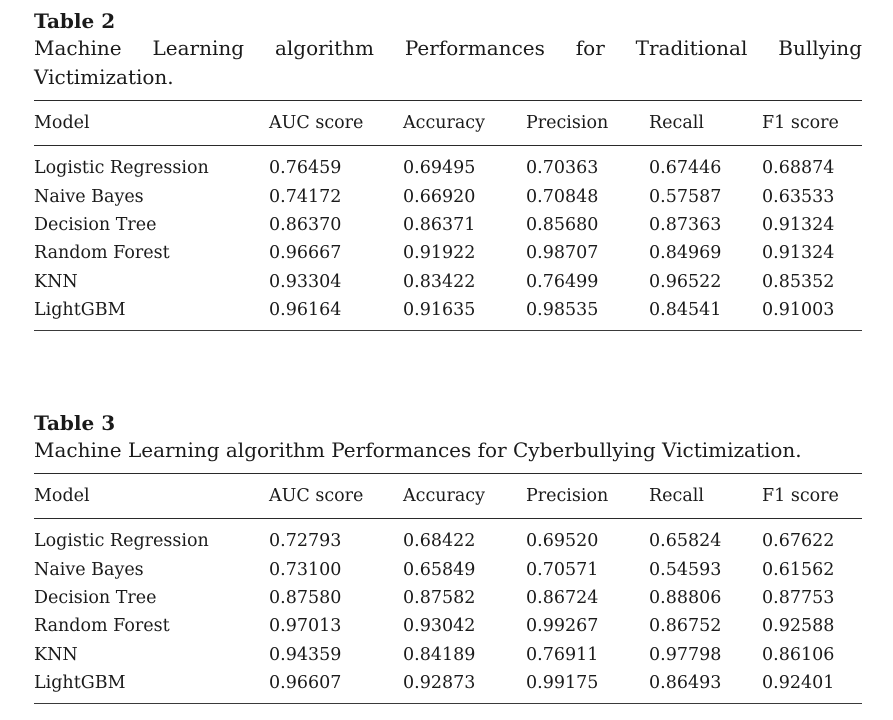  Describe the element at coordinates (305, 626) in the screenshot. I see `cell-auc: 0.97013` at that location.